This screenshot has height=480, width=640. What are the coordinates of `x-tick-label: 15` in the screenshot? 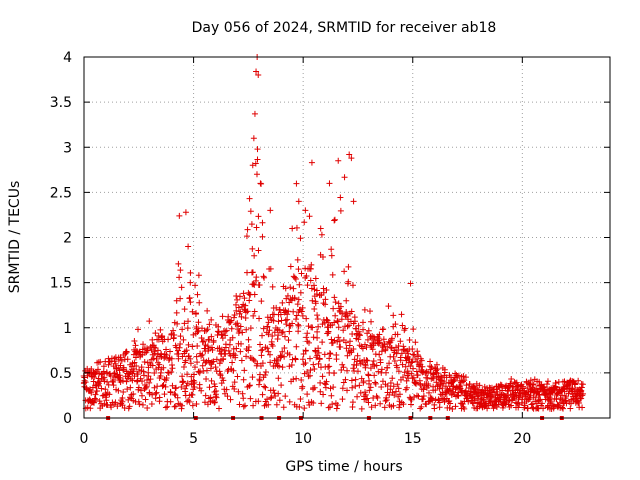 It's located at (413, 439).